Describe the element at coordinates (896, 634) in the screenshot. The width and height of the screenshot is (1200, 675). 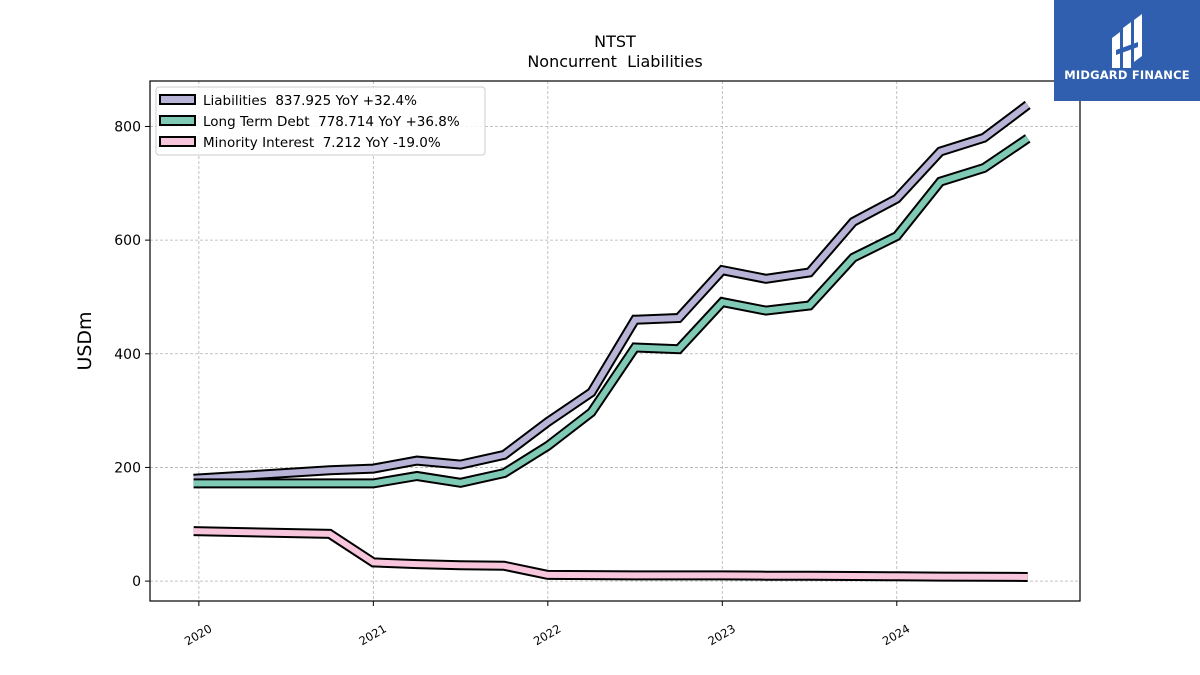
I see `x-tick-label: 2024` at that location.